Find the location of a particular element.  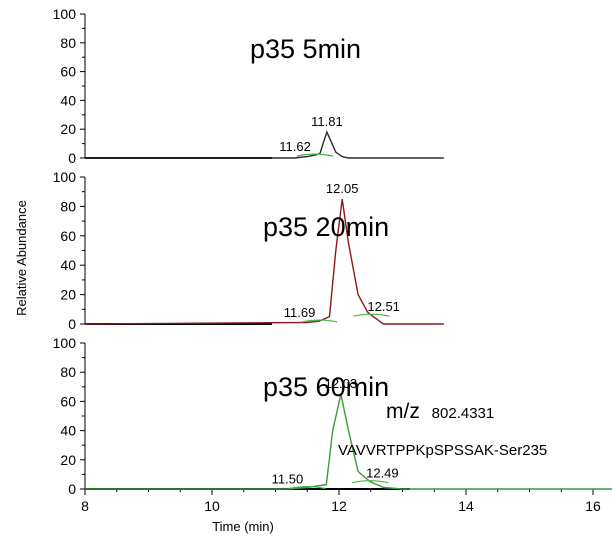

peak-label: 12.49 is located at coordinates (382, 473).